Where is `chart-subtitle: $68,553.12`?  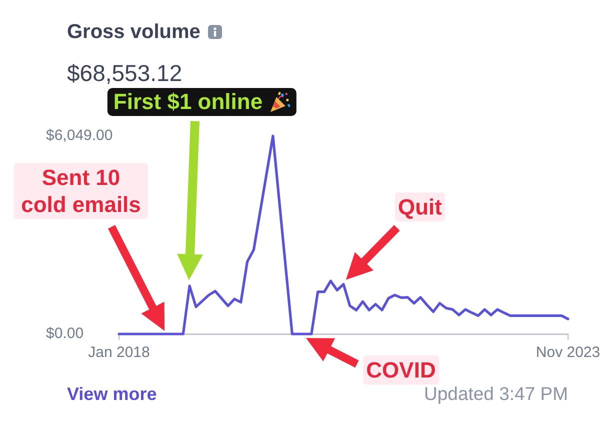
chart-subtitle: $68,553.12 is located at coordinates (124, 73).